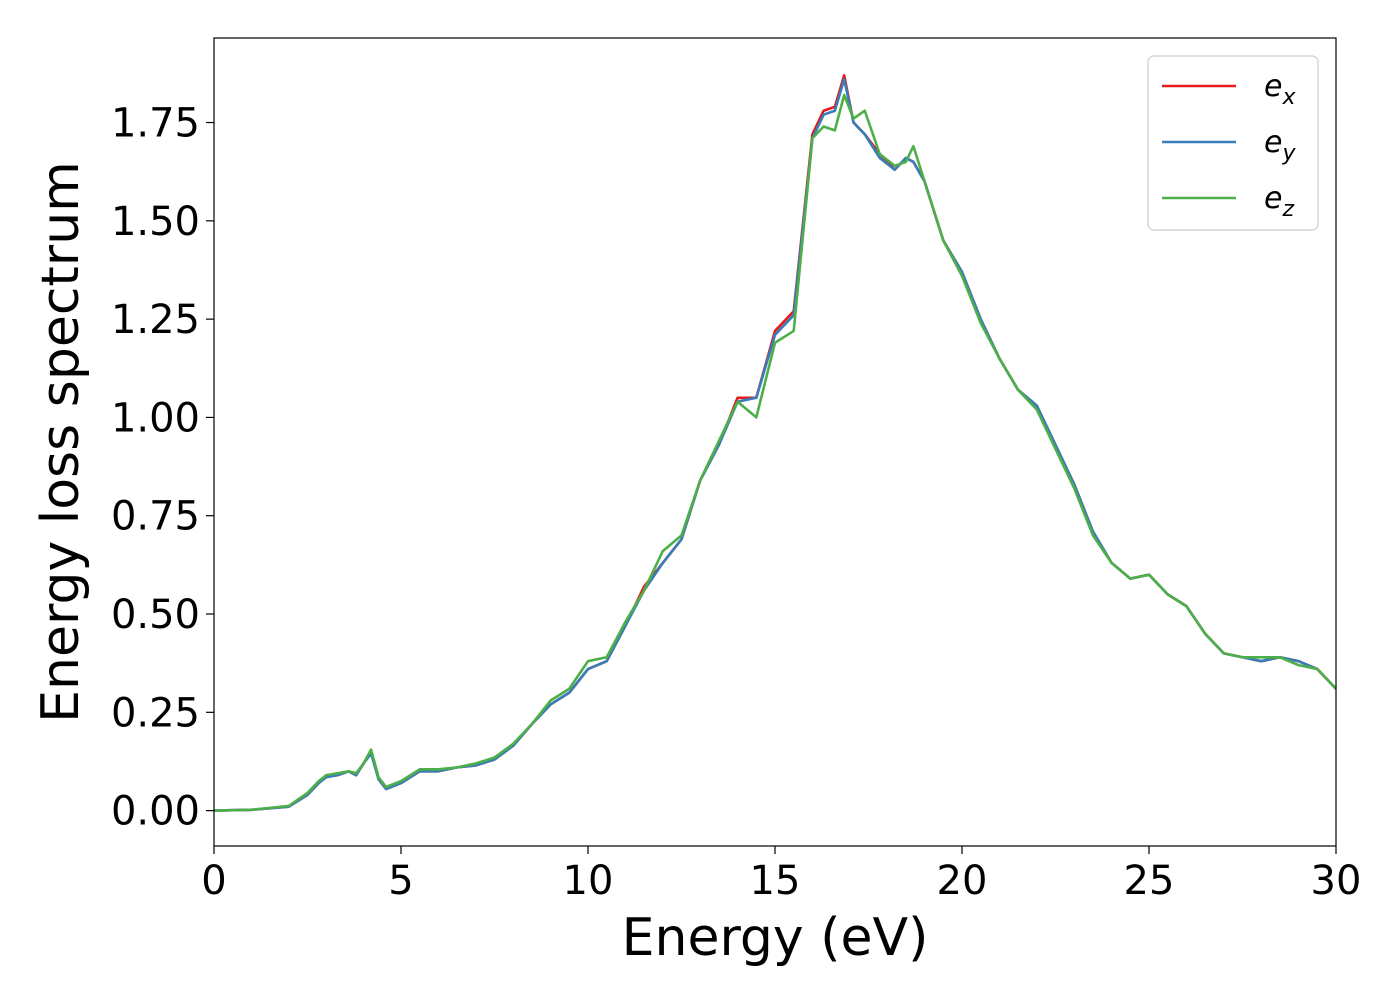  I want to click on legend: ex ey ez, so click(1233, 143).